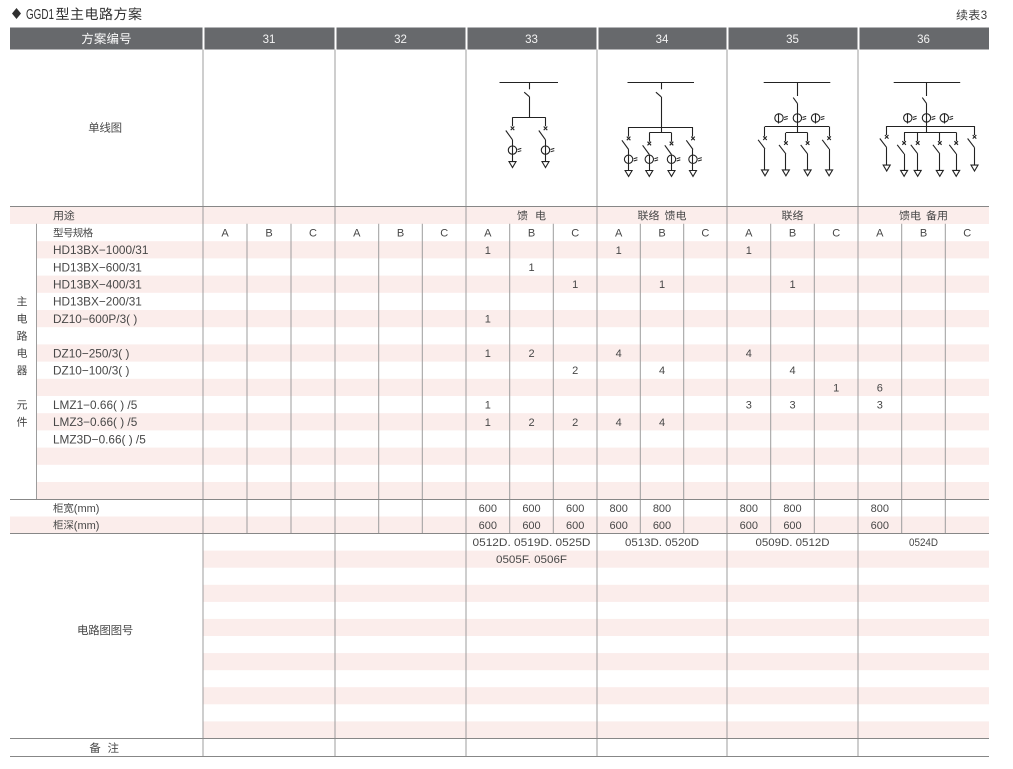 Image resolution: width=1013 pixels, height=769 pixels. What do you see at coordinates (269, 40) in the screenshot?
I see `svg-text: 31` at bounding box center [269, 40].